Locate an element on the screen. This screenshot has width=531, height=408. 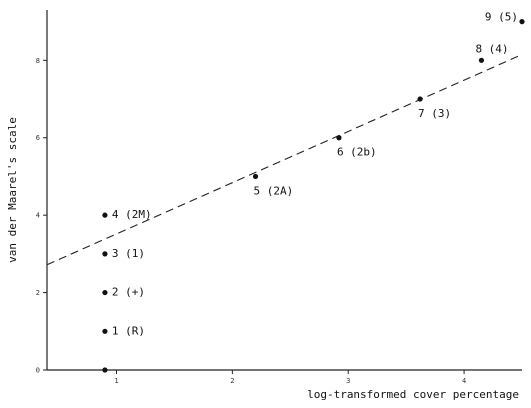
y-tick-label: 0 is located at coordinates (38, 371).